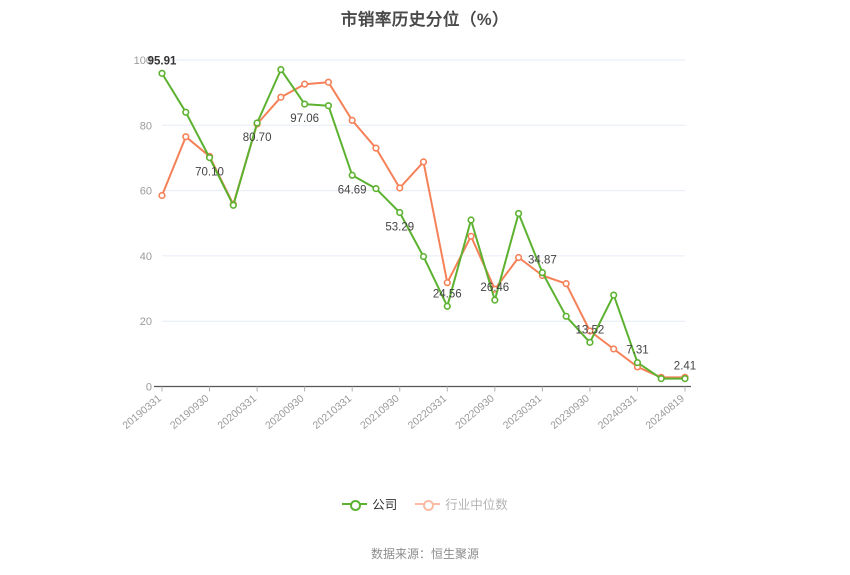 This screenshot has height=575, width=850. Describe the element at coordinates (494, 288) in the screenshot. I see `data-point-label: 26.46` at that location.